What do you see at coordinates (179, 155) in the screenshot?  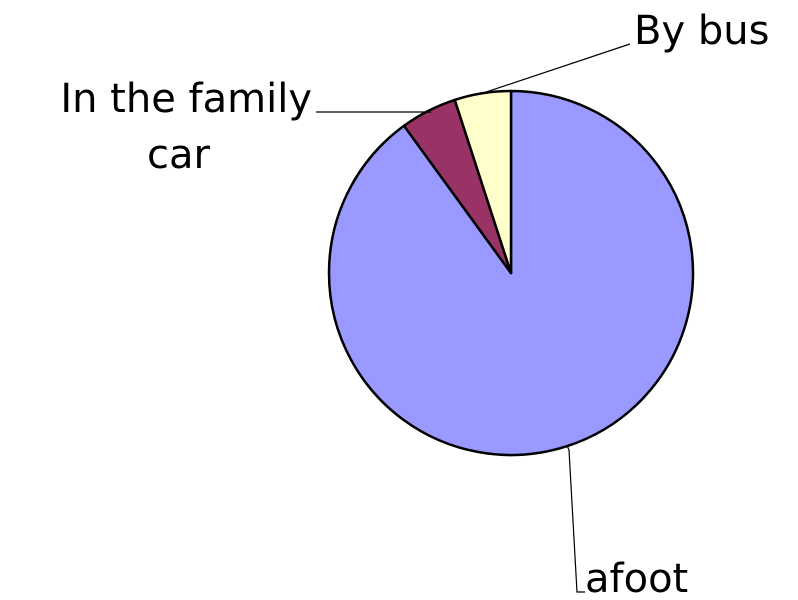 I see `slice-label-in-the-family-car-line-2: car` at bounding box center [179, 155].